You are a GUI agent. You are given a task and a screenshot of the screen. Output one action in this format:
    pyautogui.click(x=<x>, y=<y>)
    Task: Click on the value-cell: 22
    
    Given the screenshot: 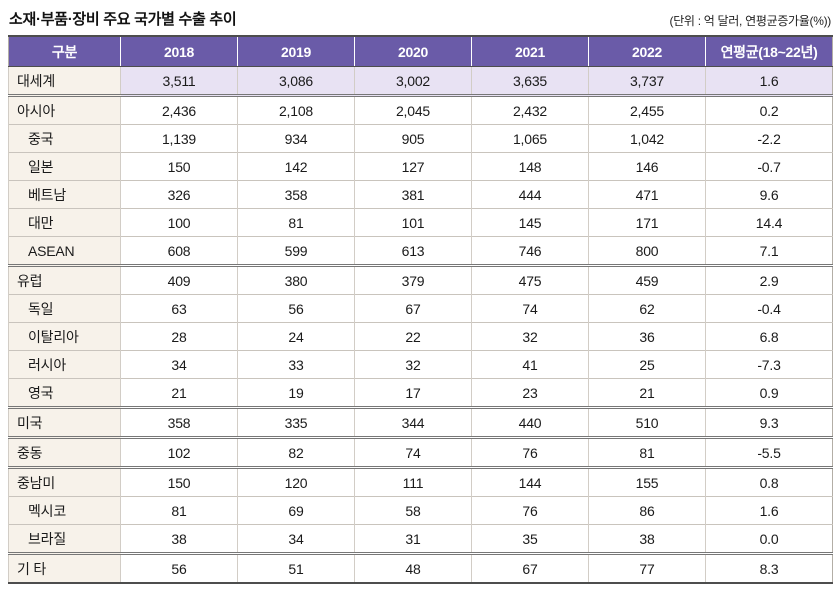 What is the action you would take?
    pyautogui.click(x=413, y=336)
    